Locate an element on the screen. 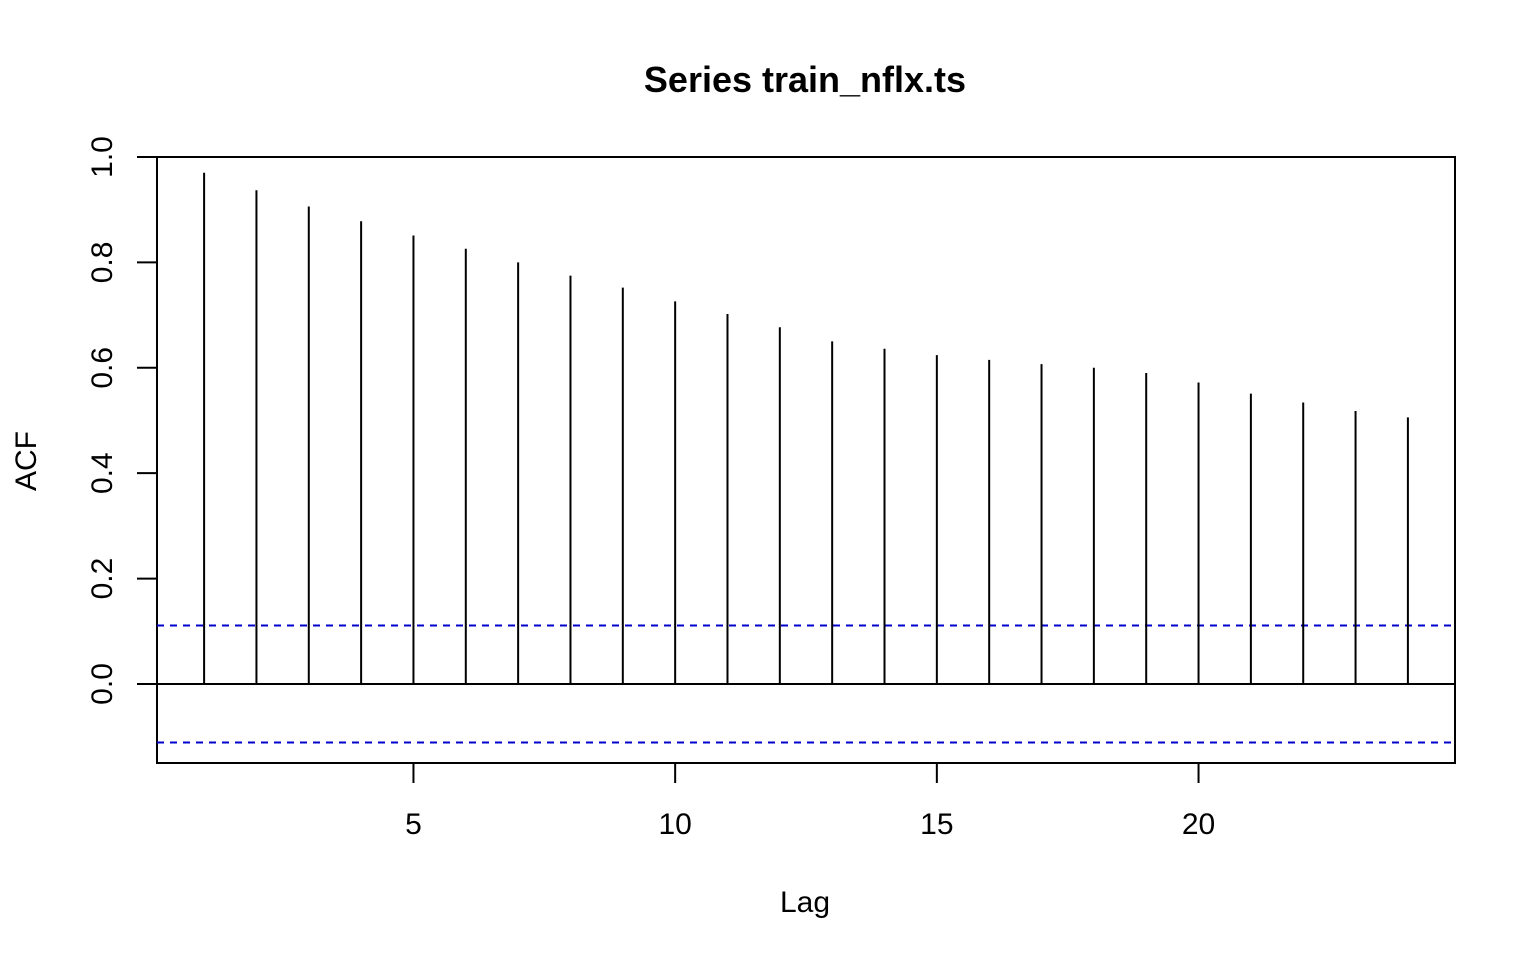 The width and height of the screenshot is (1536, 960). y-axis: 0.0 0.2 0.4 0.6 0.8 1.0 is located at coordinates (122, 420).